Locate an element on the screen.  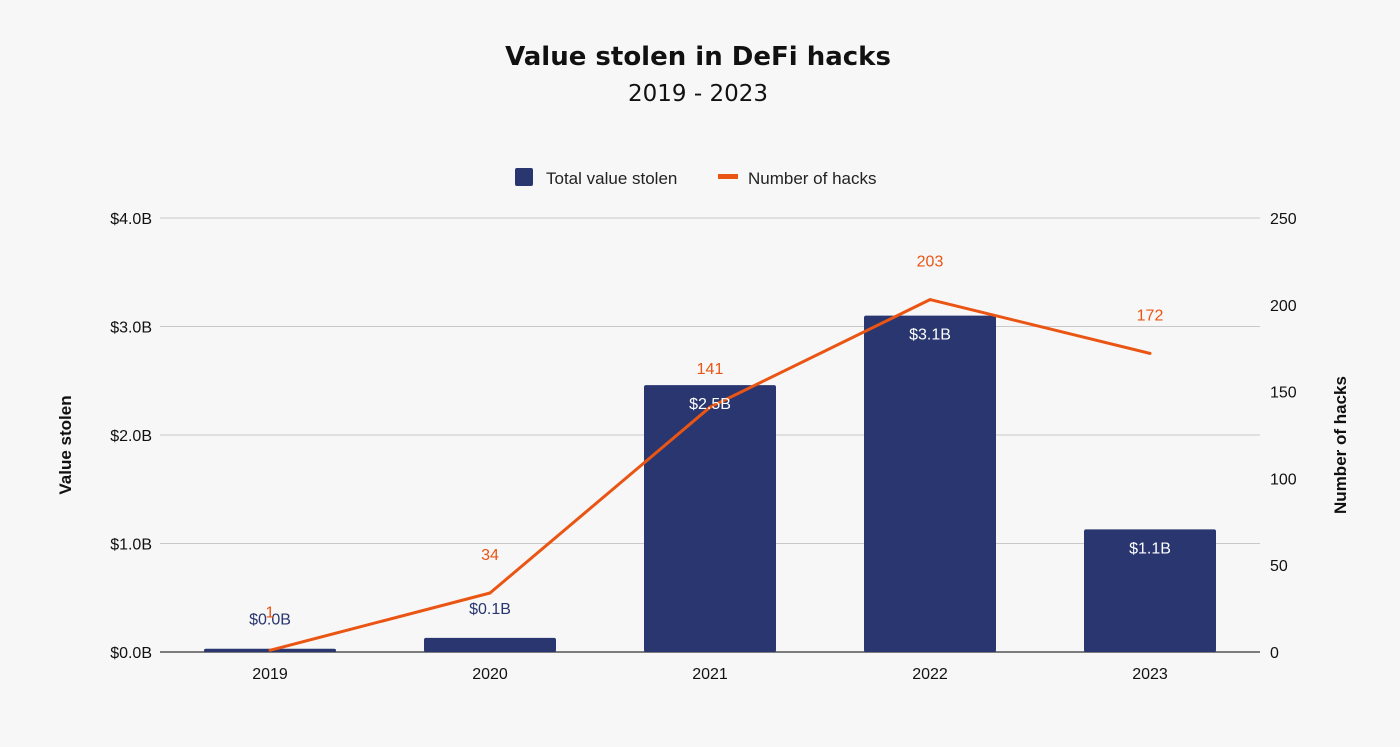
left-axis: $0.0B $1.0B $2.0B $3.0B $4.0B is located at coordinates (131, 436).